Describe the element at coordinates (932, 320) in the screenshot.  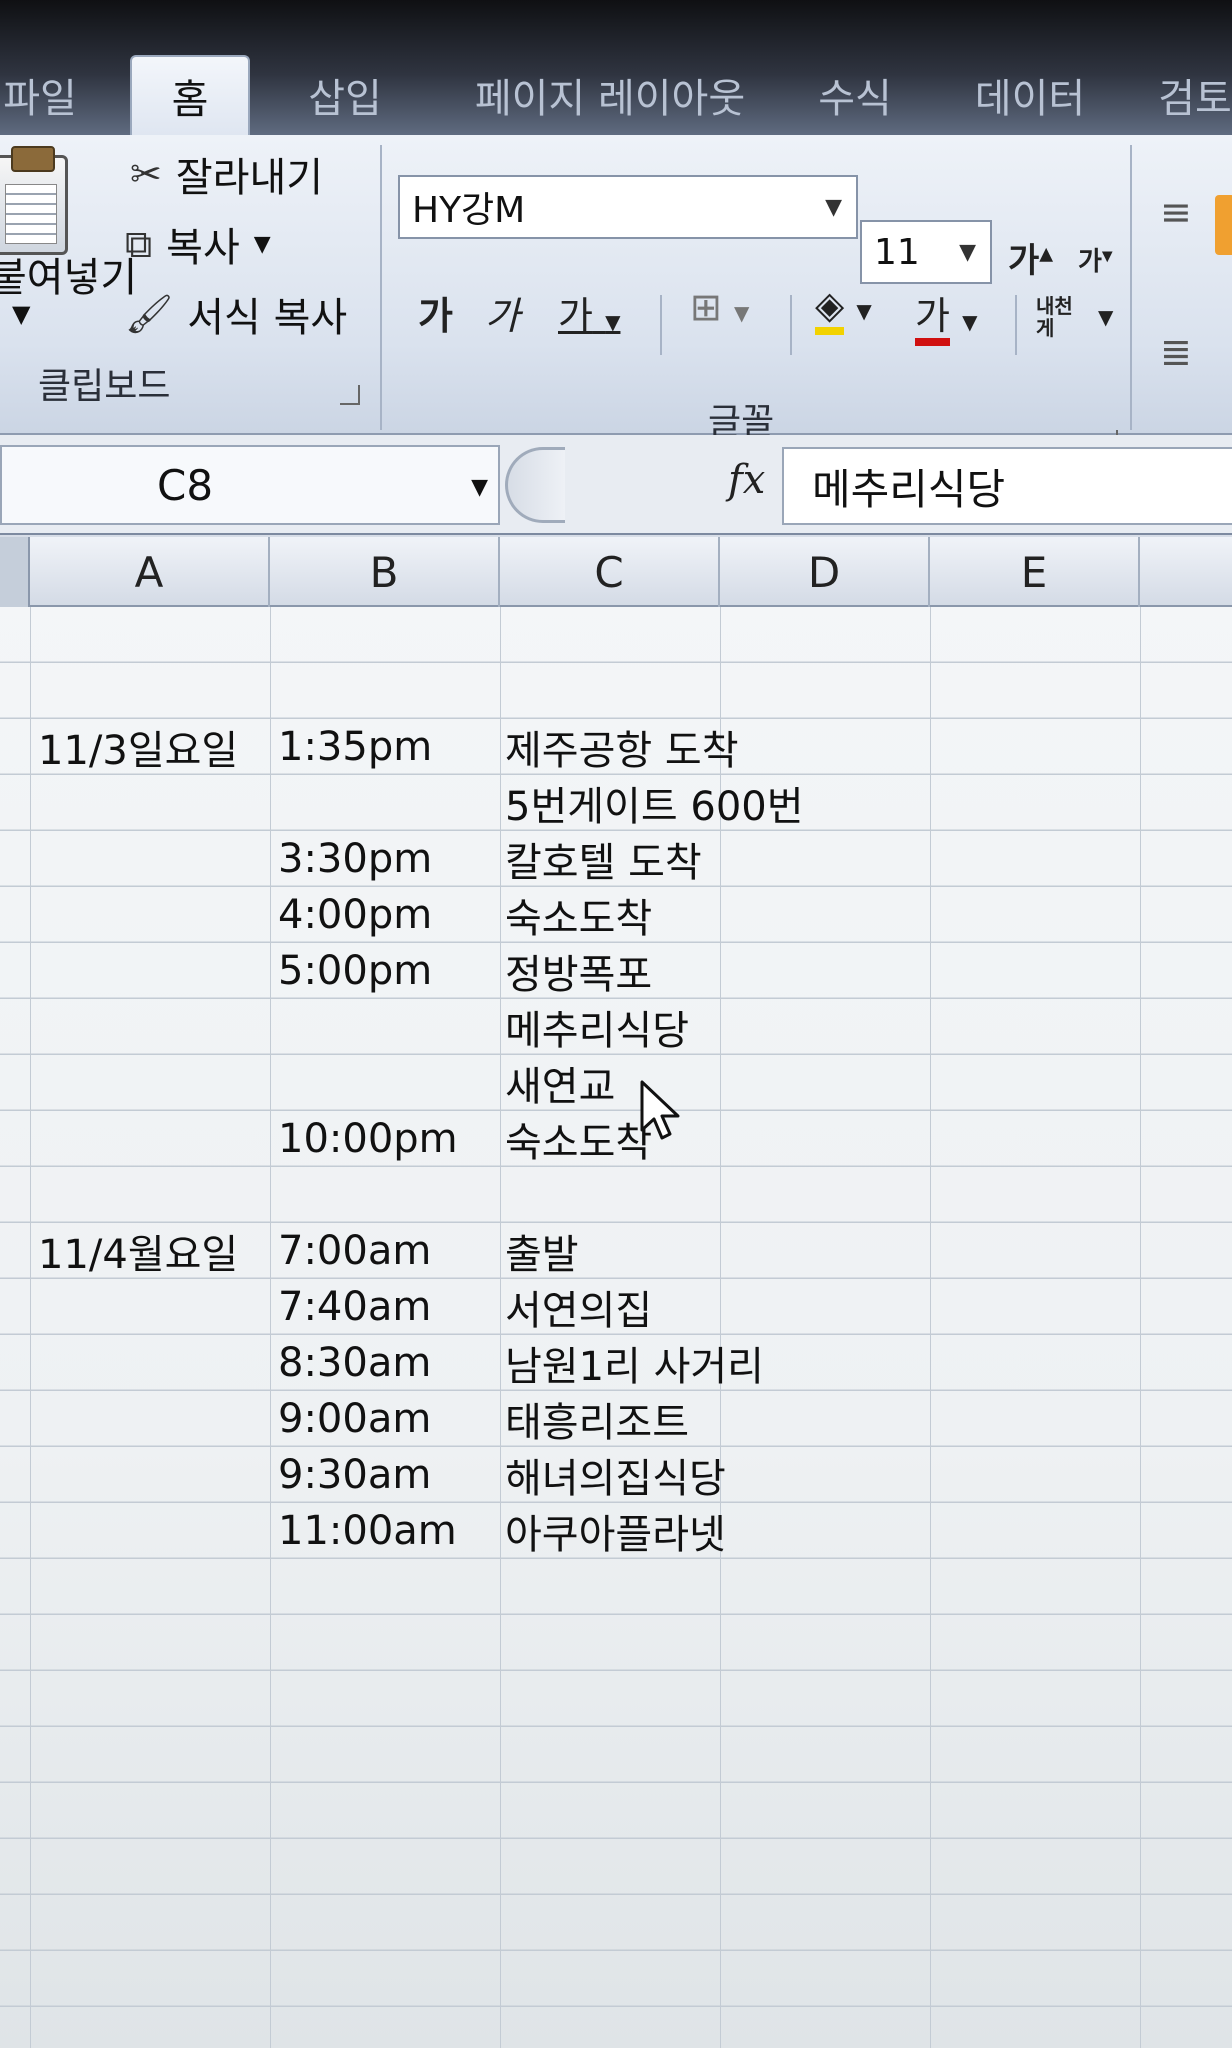
I see `font-color-icon: 가` at that location.